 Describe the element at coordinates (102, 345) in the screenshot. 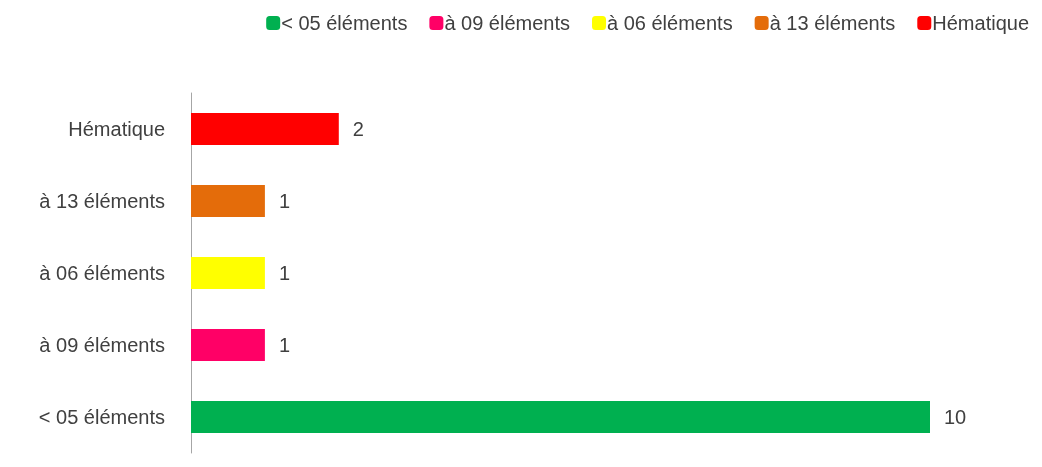

I see `y-tick-label: à 09 éléments` at that location.